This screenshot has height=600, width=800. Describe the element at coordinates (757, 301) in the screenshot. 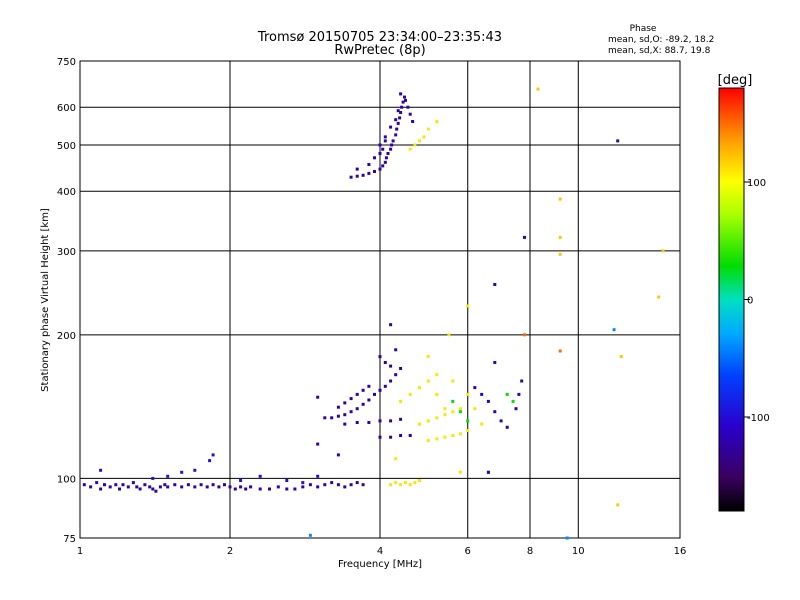

I see `colorbar-ticks: -100 0 100` at that location.